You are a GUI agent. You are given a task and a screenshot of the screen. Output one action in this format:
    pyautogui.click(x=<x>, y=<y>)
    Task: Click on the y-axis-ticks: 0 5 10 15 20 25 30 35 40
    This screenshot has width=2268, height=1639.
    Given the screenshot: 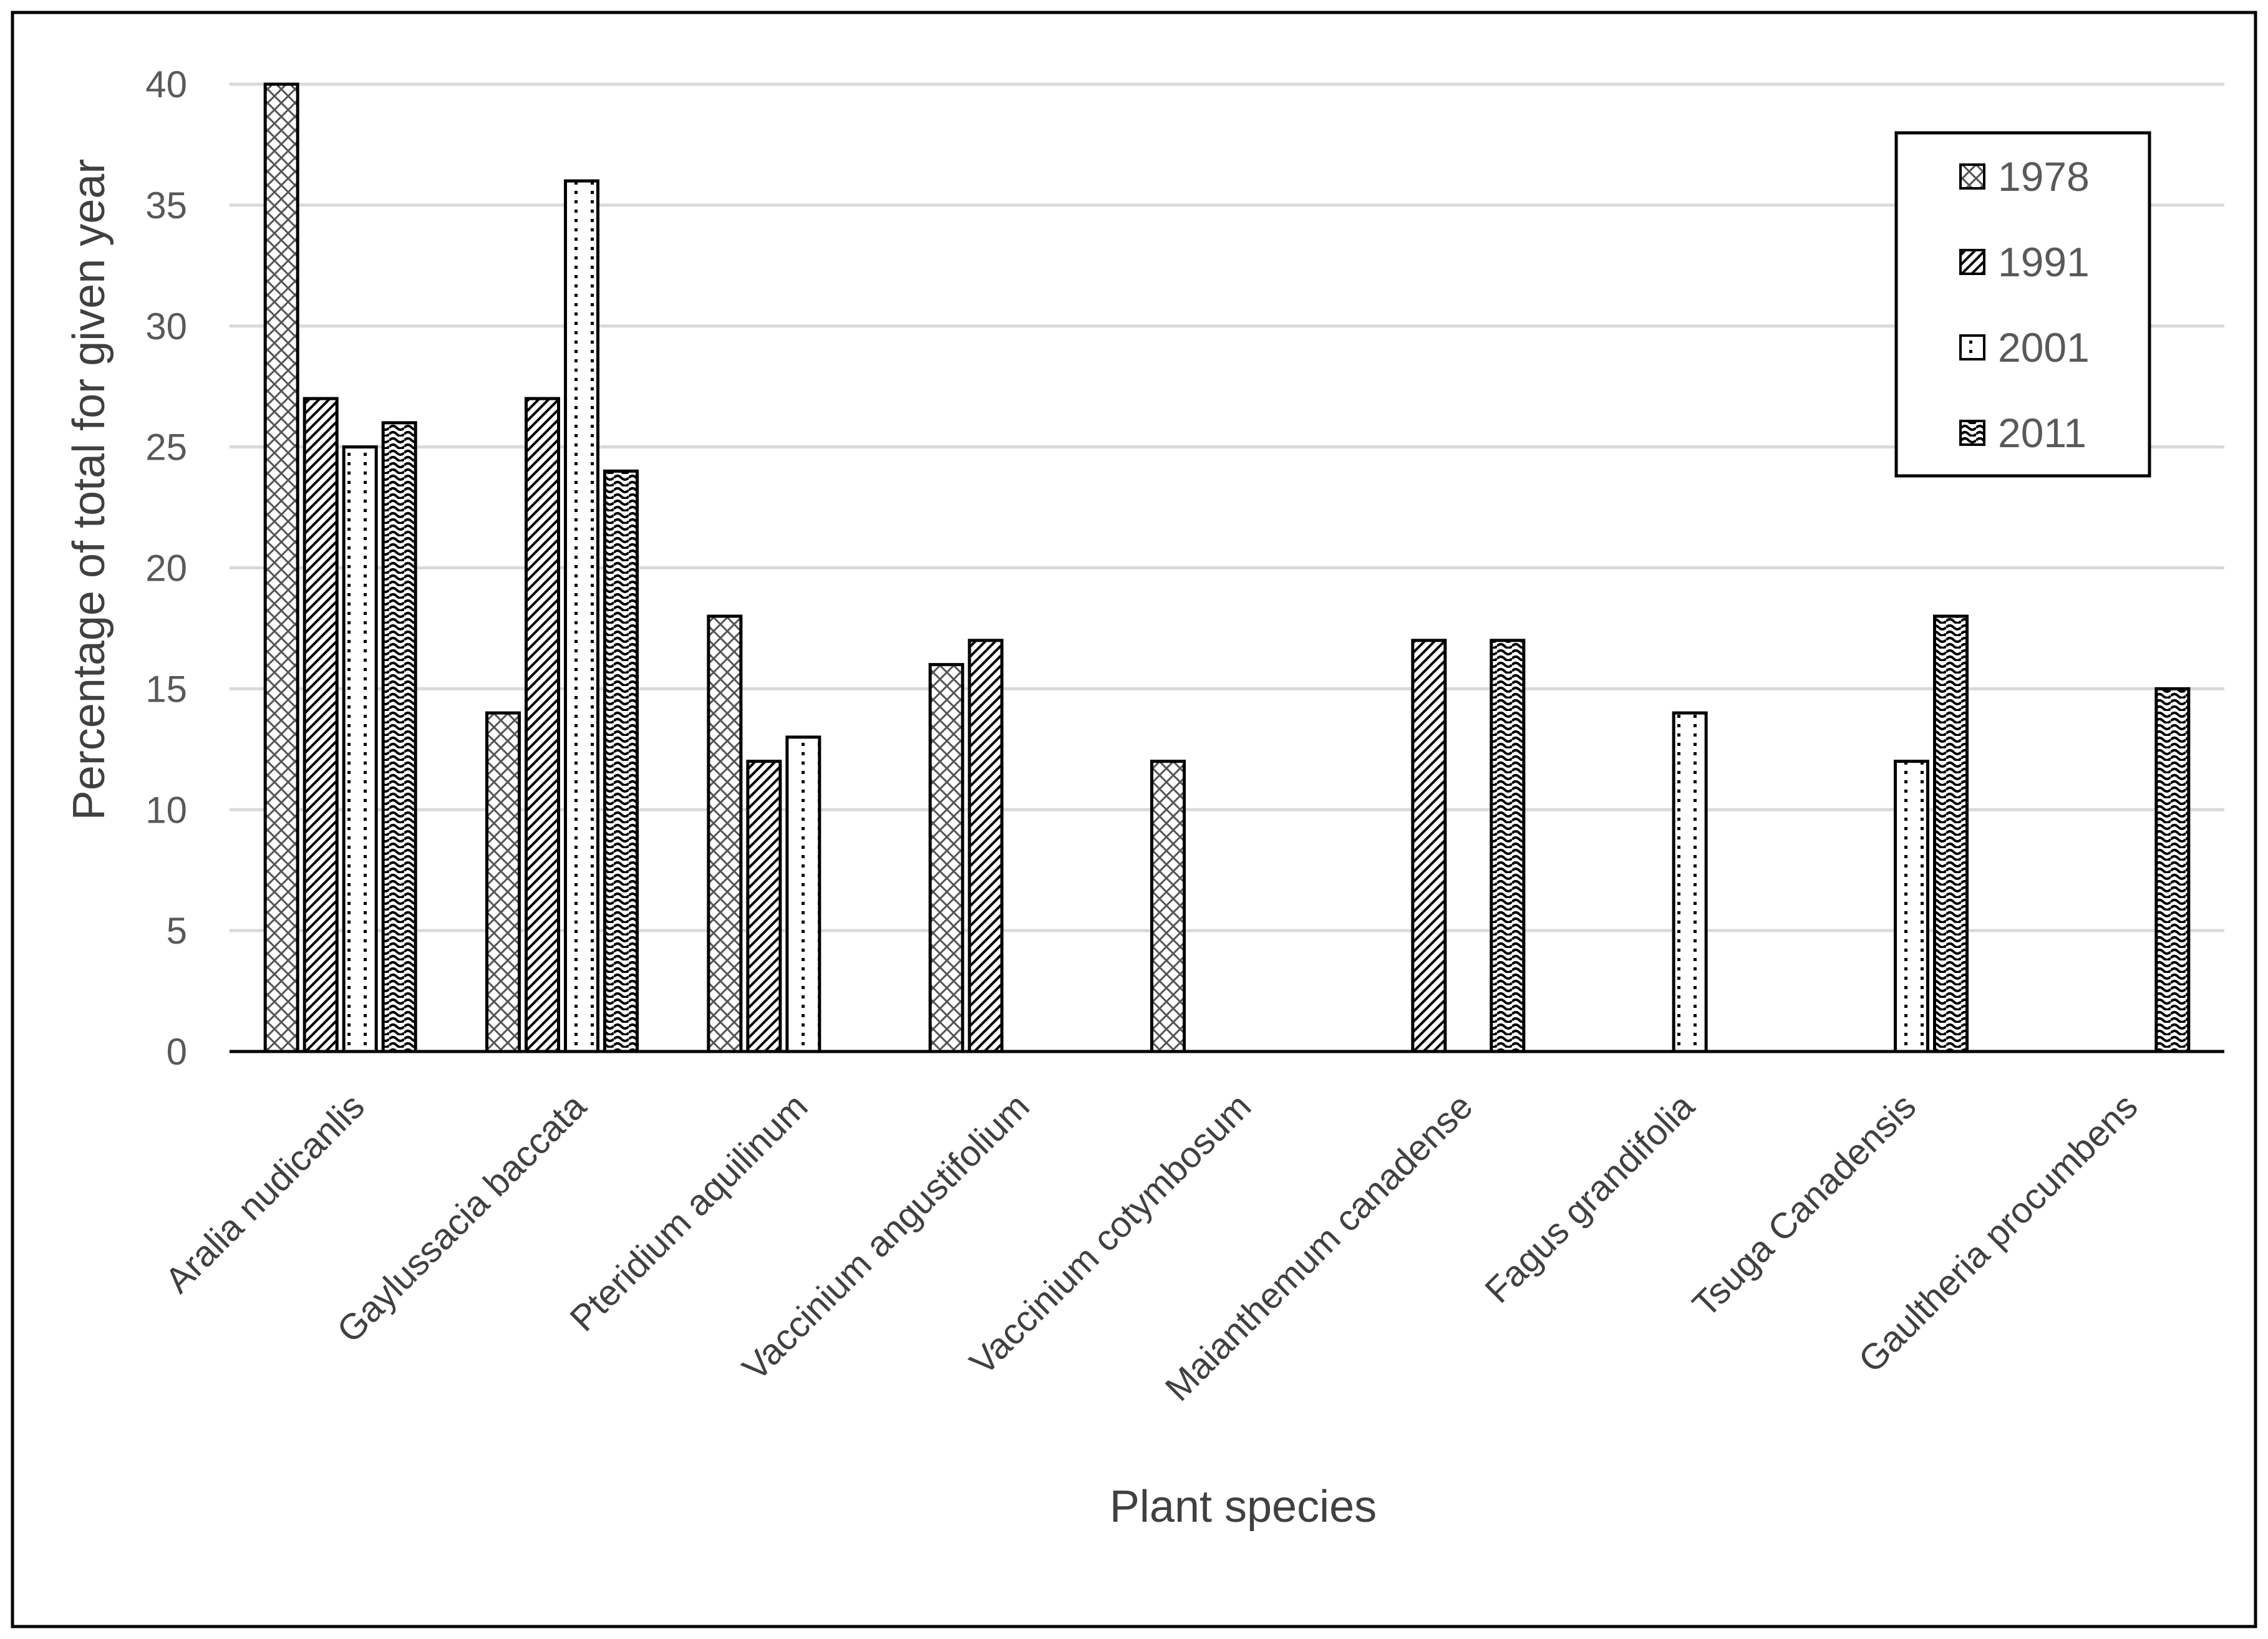 What is the action you would take?
    pyautogui.click(x=166, y=568)
    